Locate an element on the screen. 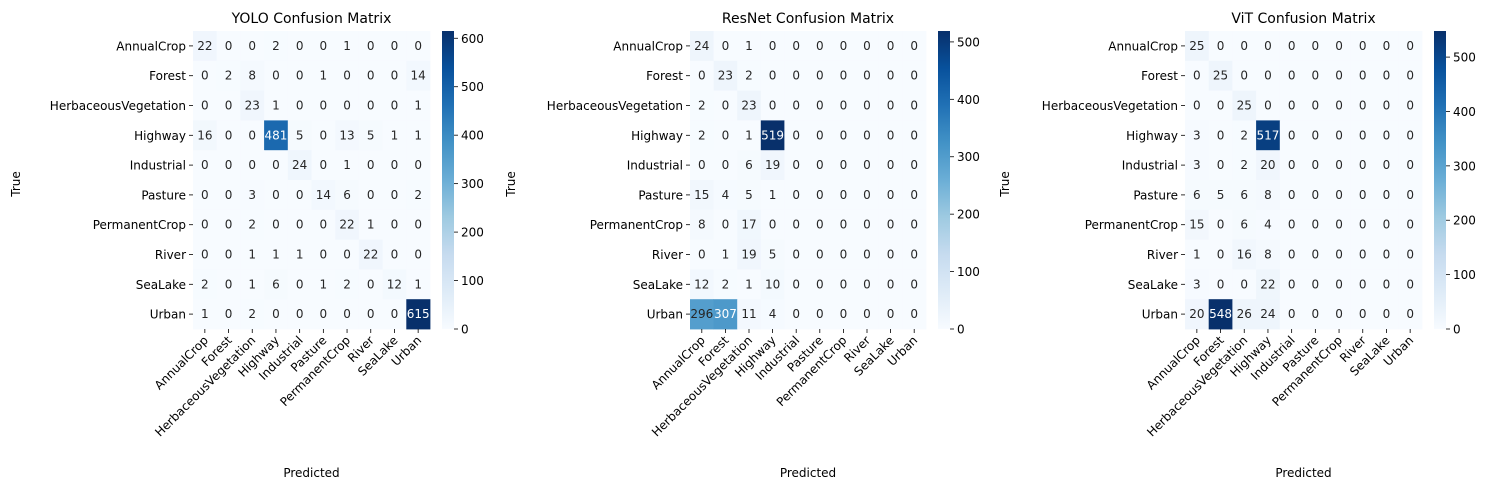  y-tick-label: HerbaceousVegetation is located at coordinates (1110, 106).